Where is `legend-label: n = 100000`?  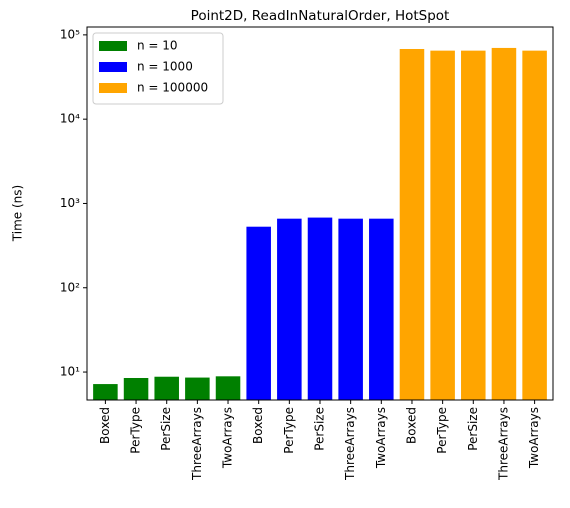 legend-label: n = 100000 is located at coordinates (172, 88).